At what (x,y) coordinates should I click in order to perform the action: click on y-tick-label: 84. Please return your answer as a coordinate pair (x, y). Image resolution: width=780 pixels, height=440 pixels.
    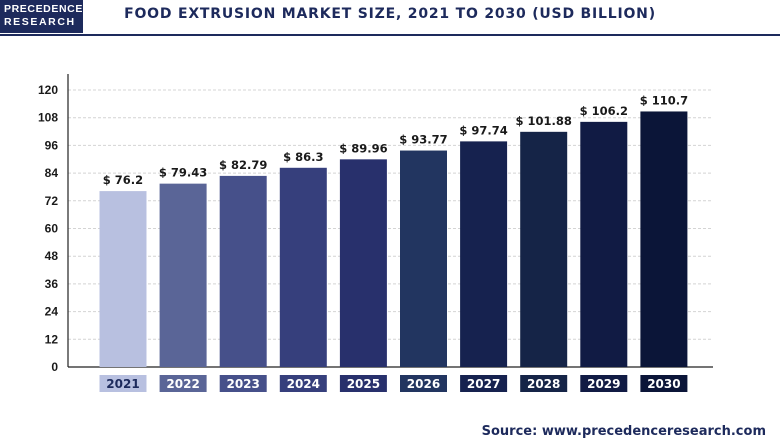
    Looking at the image, I should click on (52, 173).